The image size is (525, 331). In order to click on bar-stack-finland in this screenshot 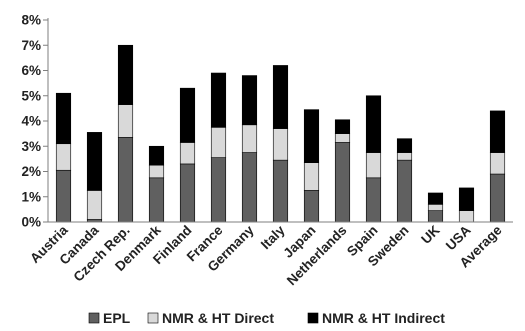, I will do `click(187, 155)`.